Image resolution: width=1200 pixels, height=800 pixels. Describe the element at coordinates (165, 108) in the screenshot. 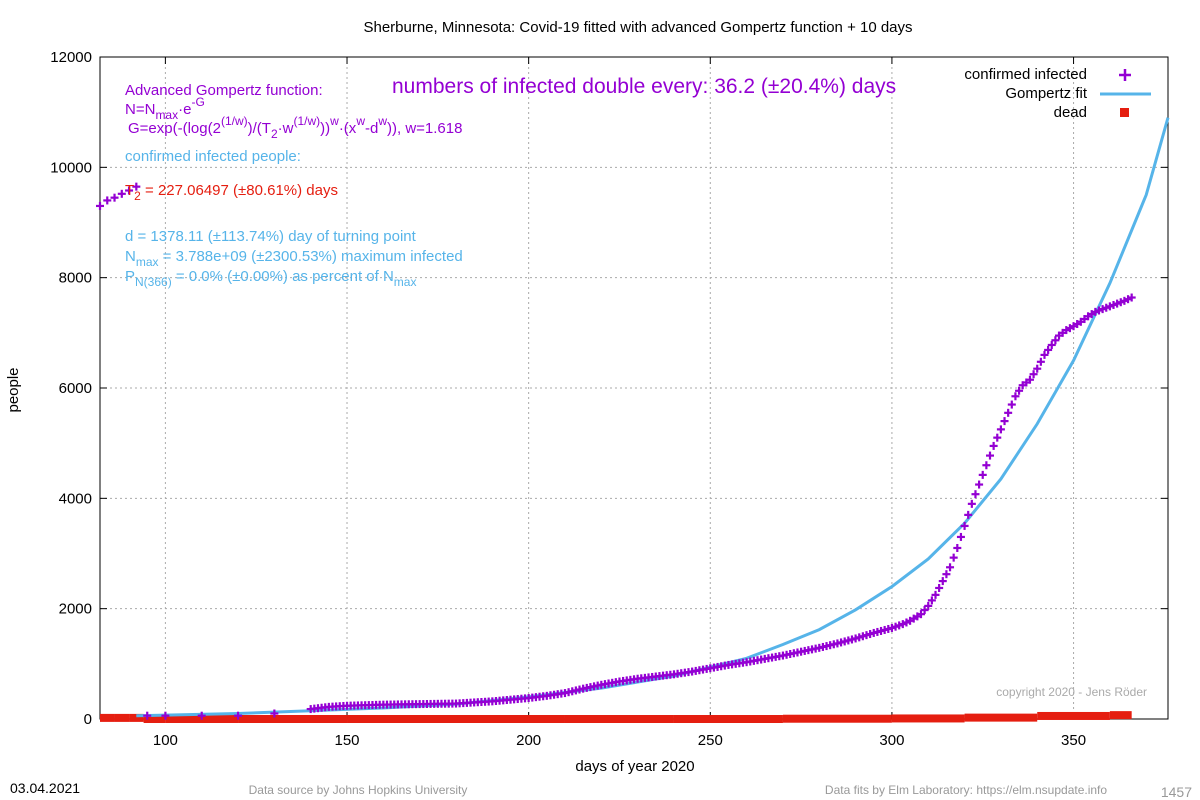

I see `formula-n: N=Nmax·e-G` at that location.